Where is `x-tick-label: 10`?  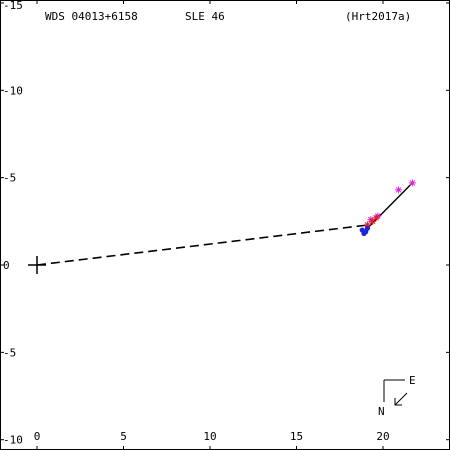 x-tick-label: 10 is located at coordinates (209, 436).